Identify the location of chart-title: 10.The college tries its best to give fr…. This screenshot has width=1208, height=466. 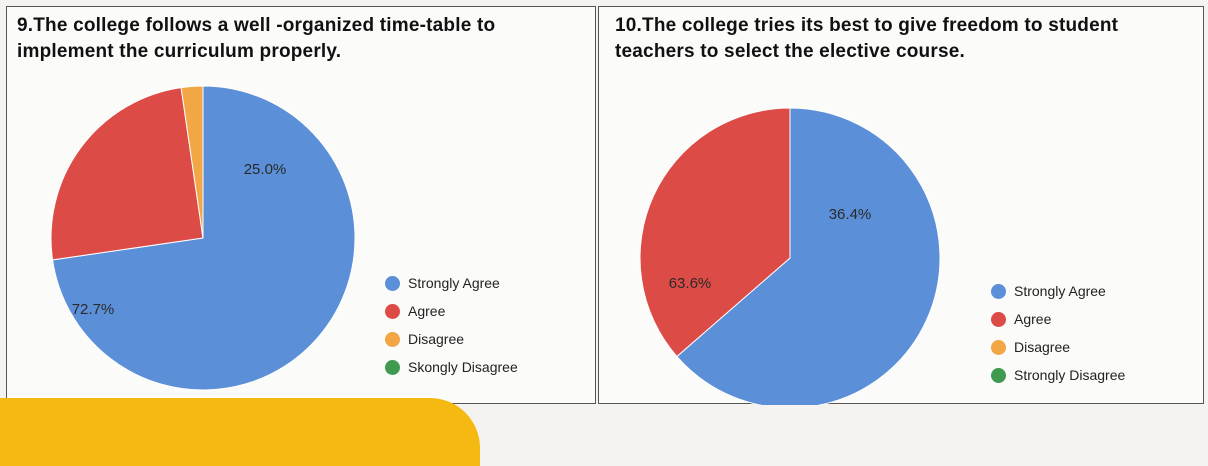
(867, 38).